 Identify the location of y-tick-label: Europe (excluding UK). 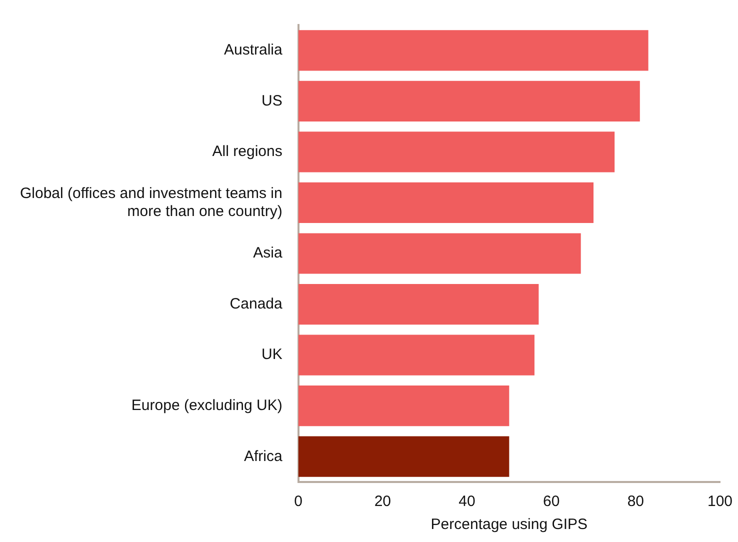
(206, 405).